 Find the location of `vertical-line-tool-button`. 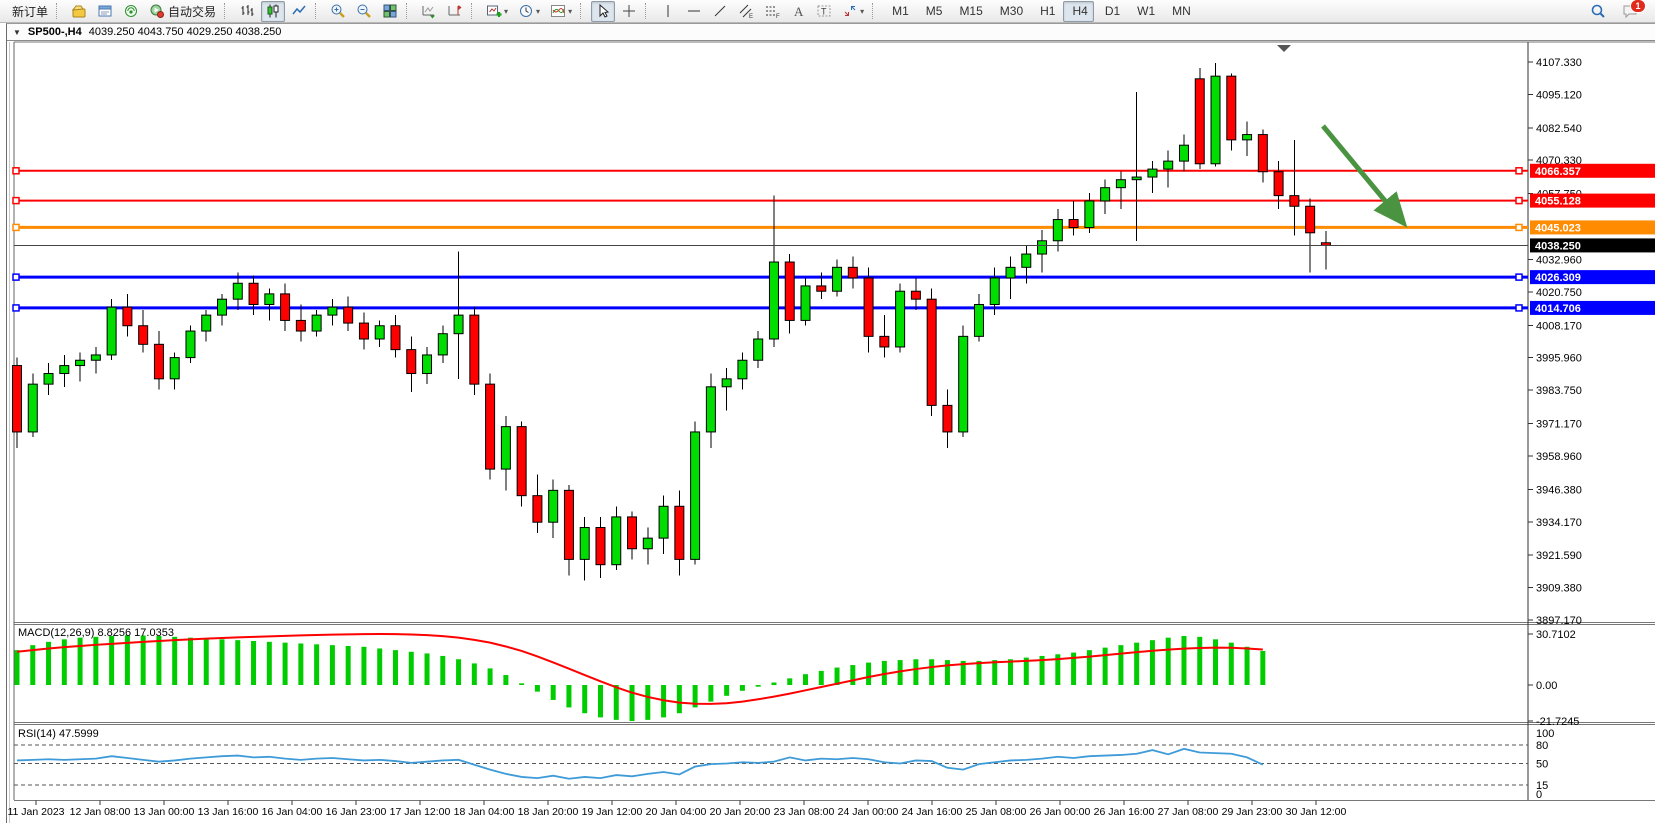

vertical-line-tool-button is located at coordinates (668, 11).